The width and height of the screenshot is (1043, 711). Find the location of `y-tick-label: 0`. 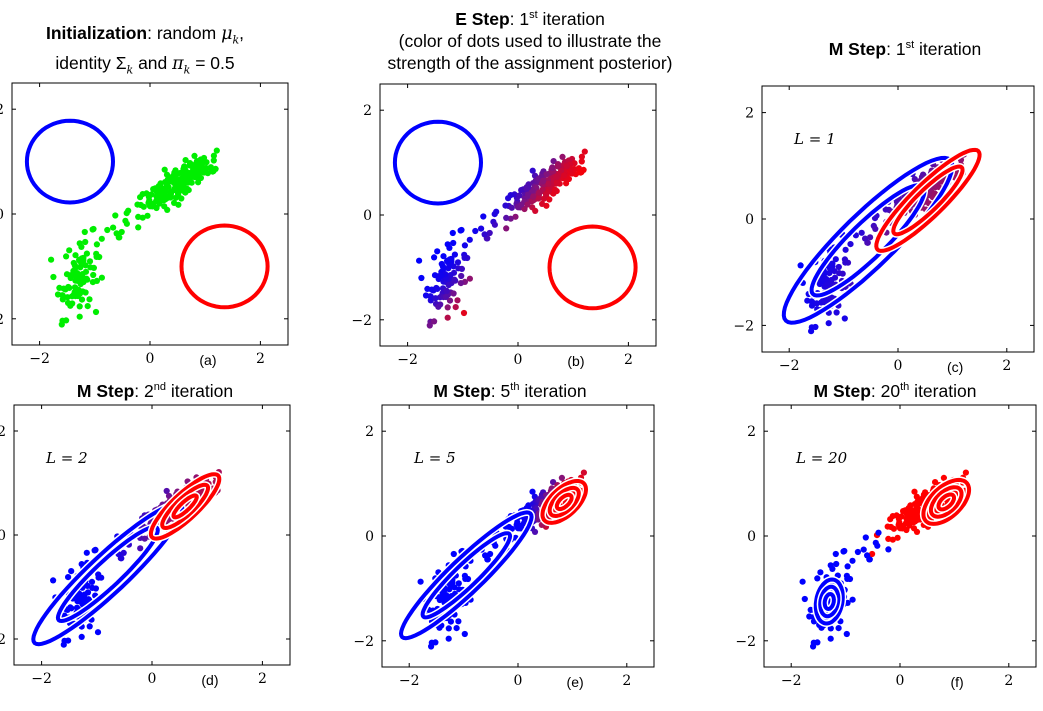

y-tick-label: 0 is located at coordinates (367, 216).